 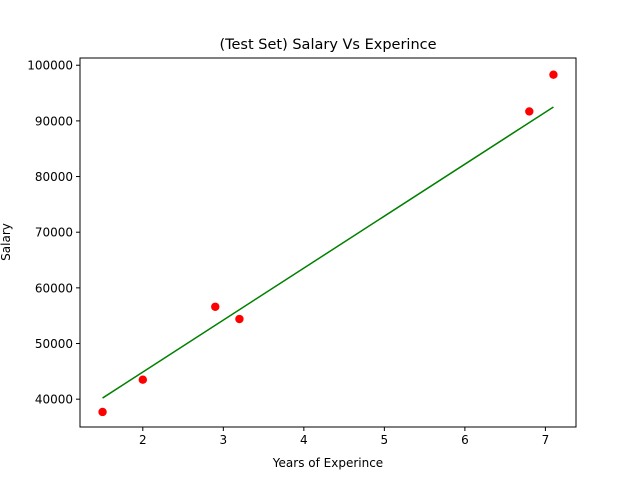 I want to click on y-tick-label: 50000, so click(x=54, y=344).